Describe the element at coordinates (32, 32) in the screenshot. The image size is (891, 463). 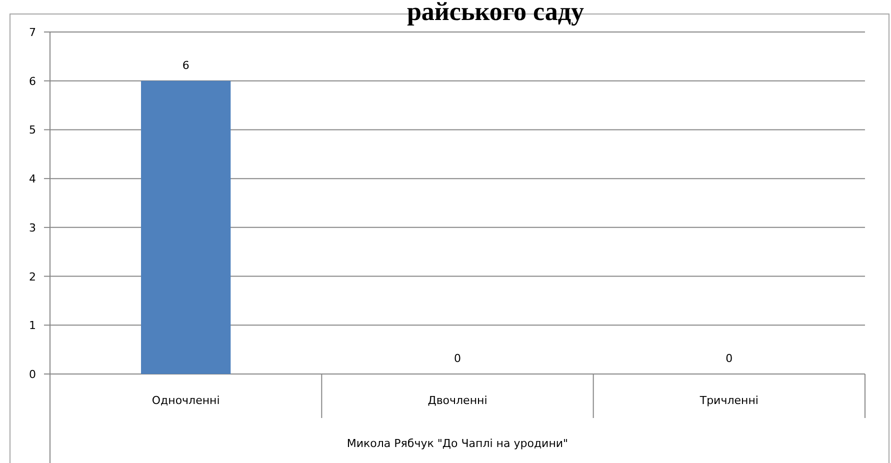
I see `y-tick-label: 7` at that location.